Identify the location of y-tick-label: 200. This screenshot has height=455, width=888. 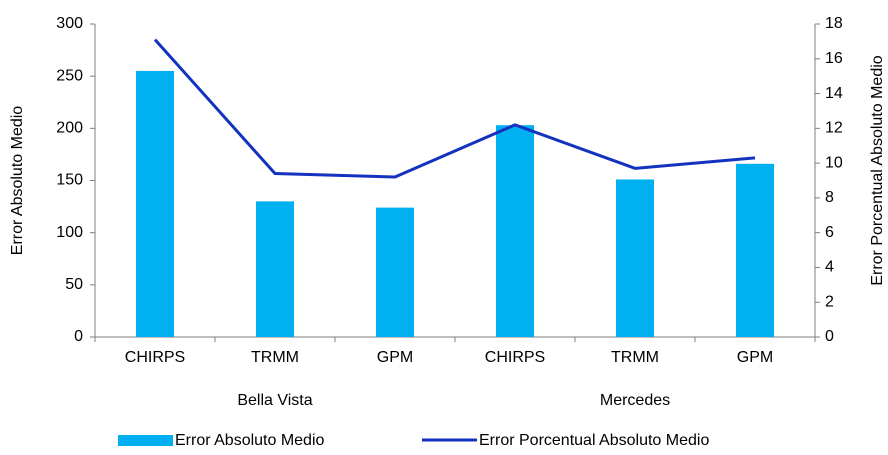
(69, 128).